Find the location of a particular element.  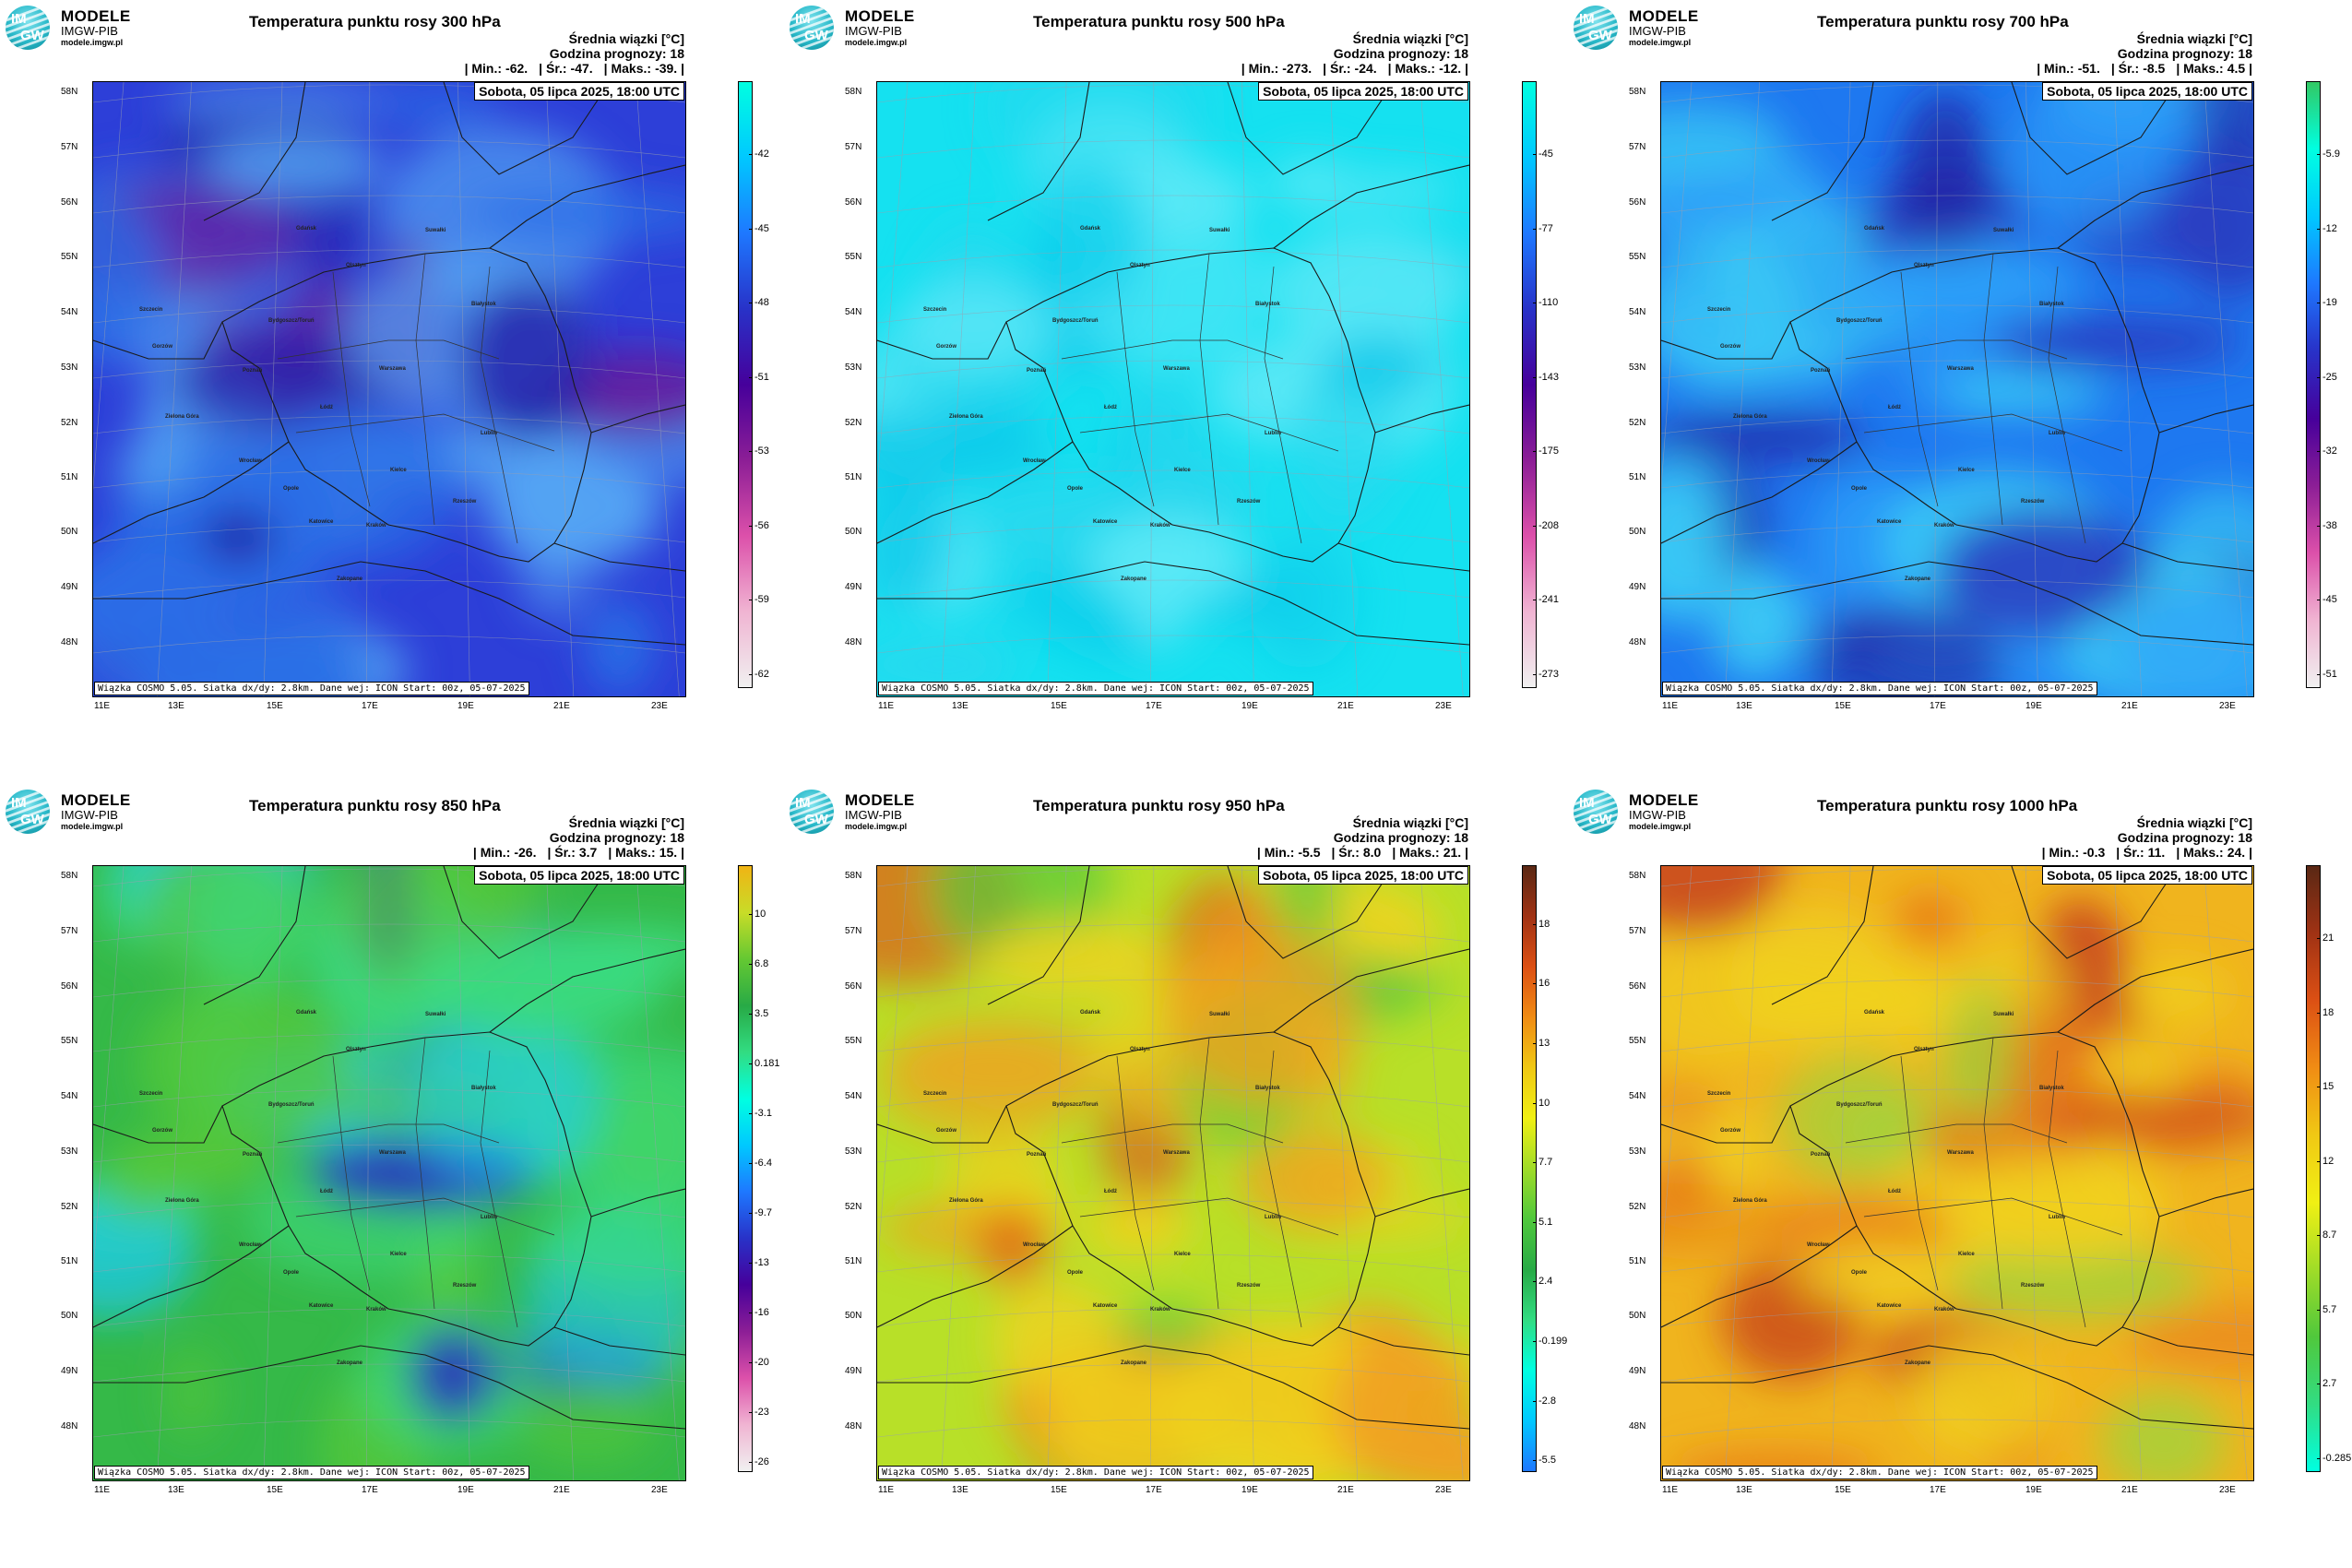

colorbar-tick-label: 18 is located at coordinates (2325, 1012).